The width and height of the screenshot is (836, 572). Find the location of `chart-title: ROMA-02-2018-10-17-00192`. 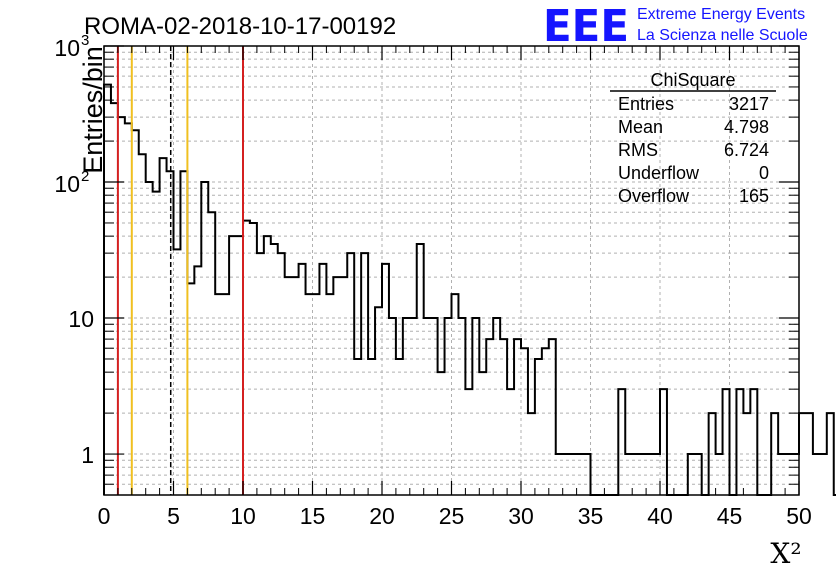

chart-title: ROMA-02-2018-10-17-00192 is located at coordinates (240, 26).